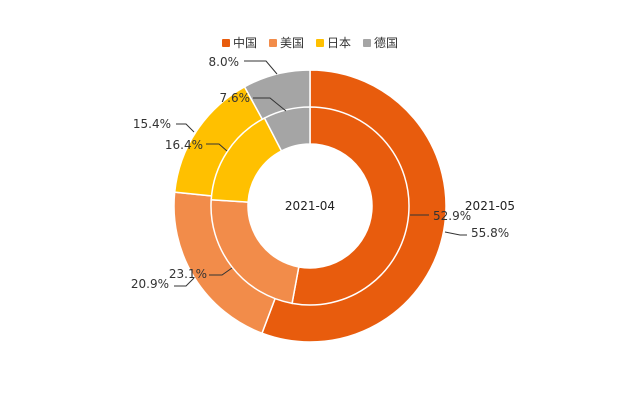 This screenshot has height=413, width=620. What do you see at coordinates (261, 67) in the screenshot?
I see `outer-leader-germany` at bounding box center [261, 67].